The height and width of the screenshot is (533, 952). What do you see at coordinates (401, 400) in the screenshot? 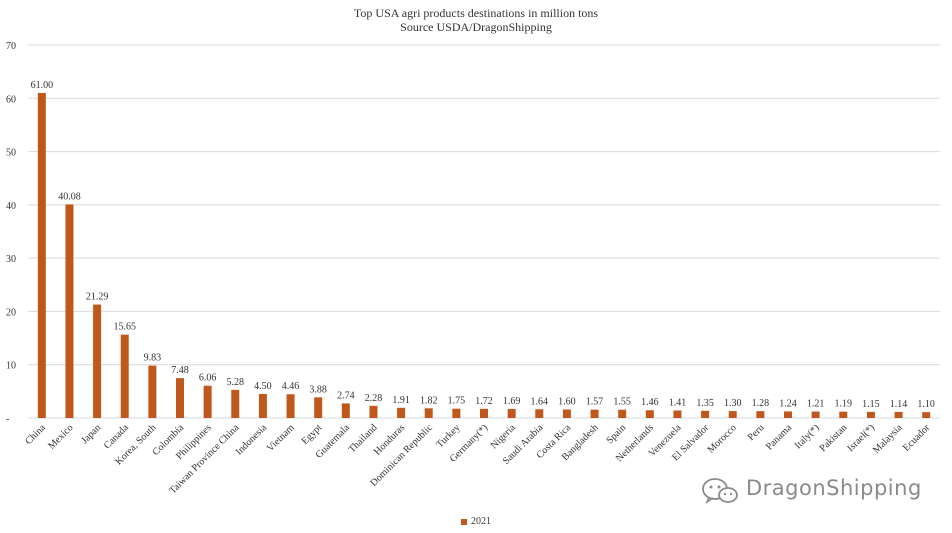
I see `data-label: 1.91` at bounding box center [401, 400].